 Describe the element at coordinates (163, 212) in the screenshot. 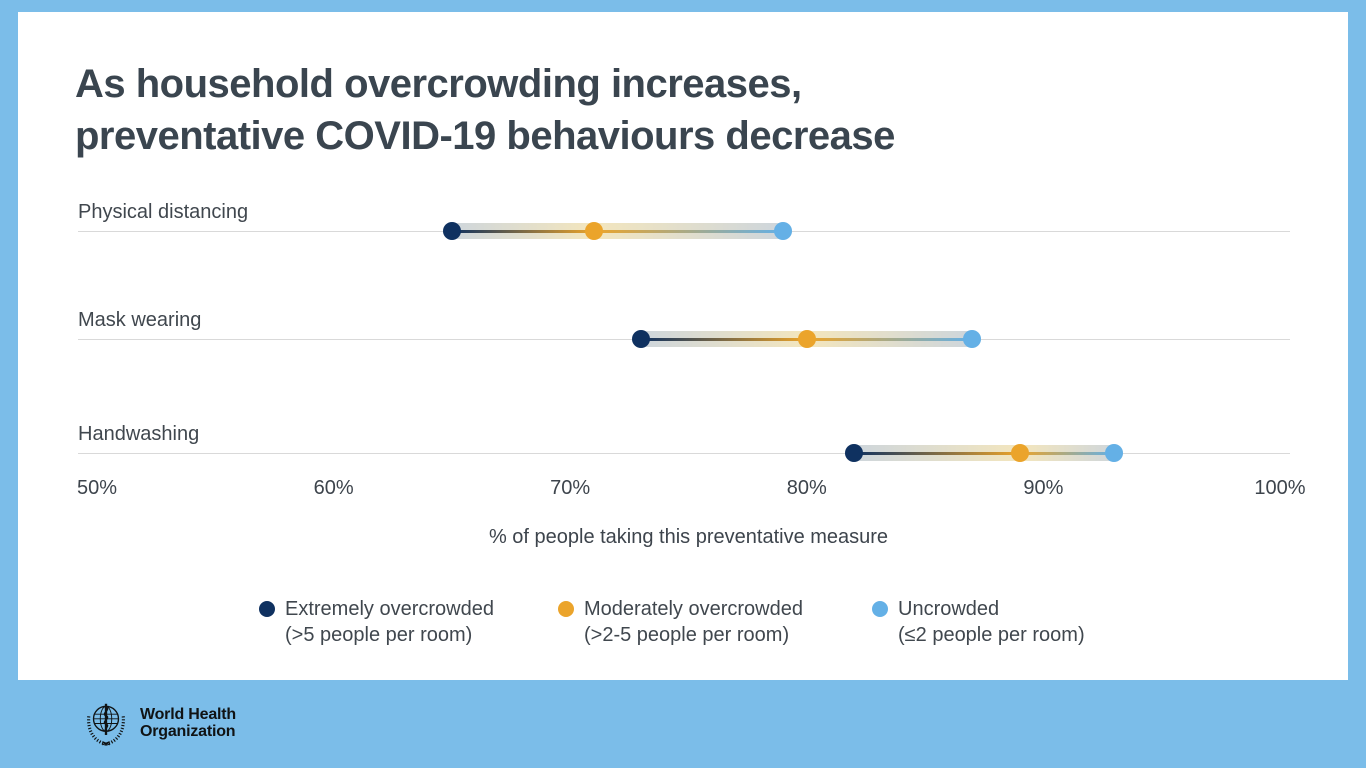

I see `category-label-physical-distancing: Physical distancing` at that location.